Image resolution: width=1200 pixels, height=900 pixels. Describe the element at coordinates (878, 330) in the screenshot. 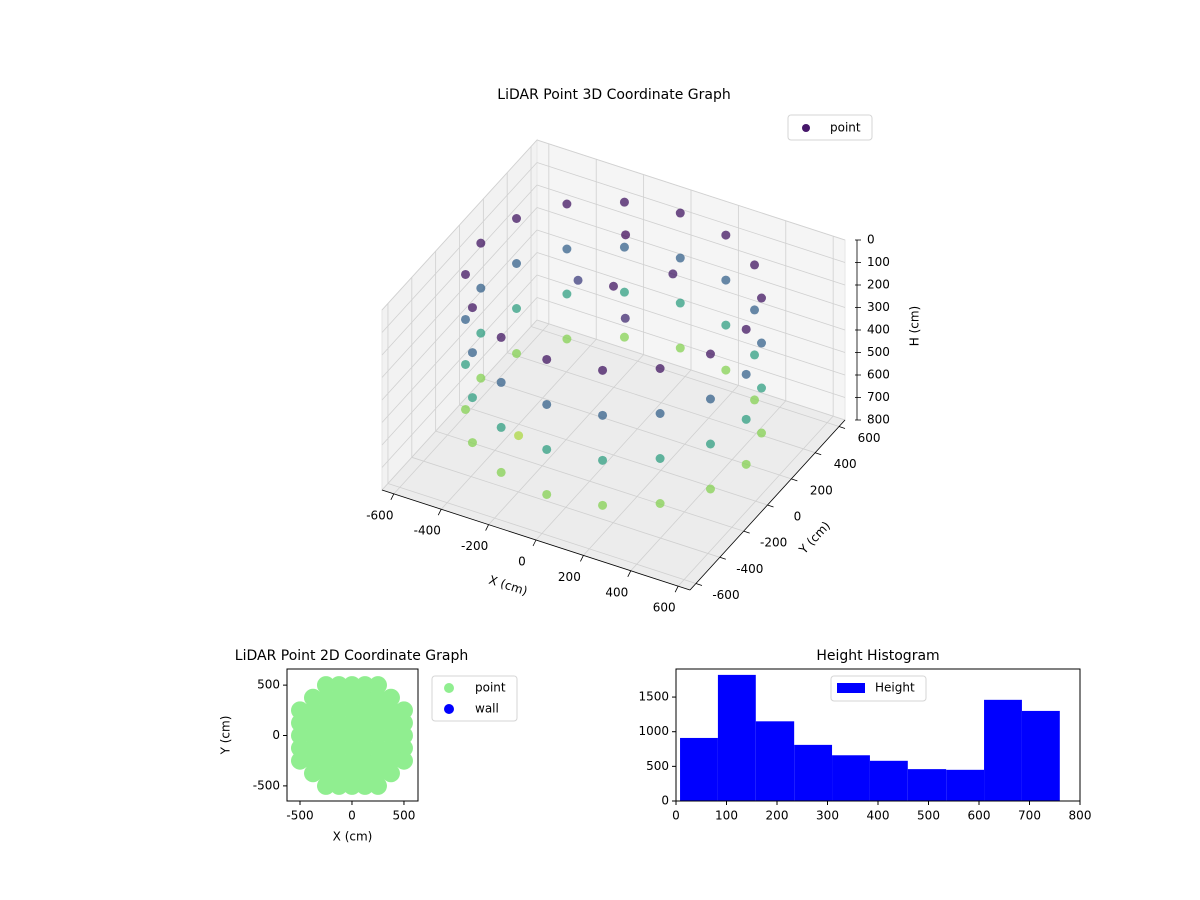

I see `z-tick-label: 400` at that location.